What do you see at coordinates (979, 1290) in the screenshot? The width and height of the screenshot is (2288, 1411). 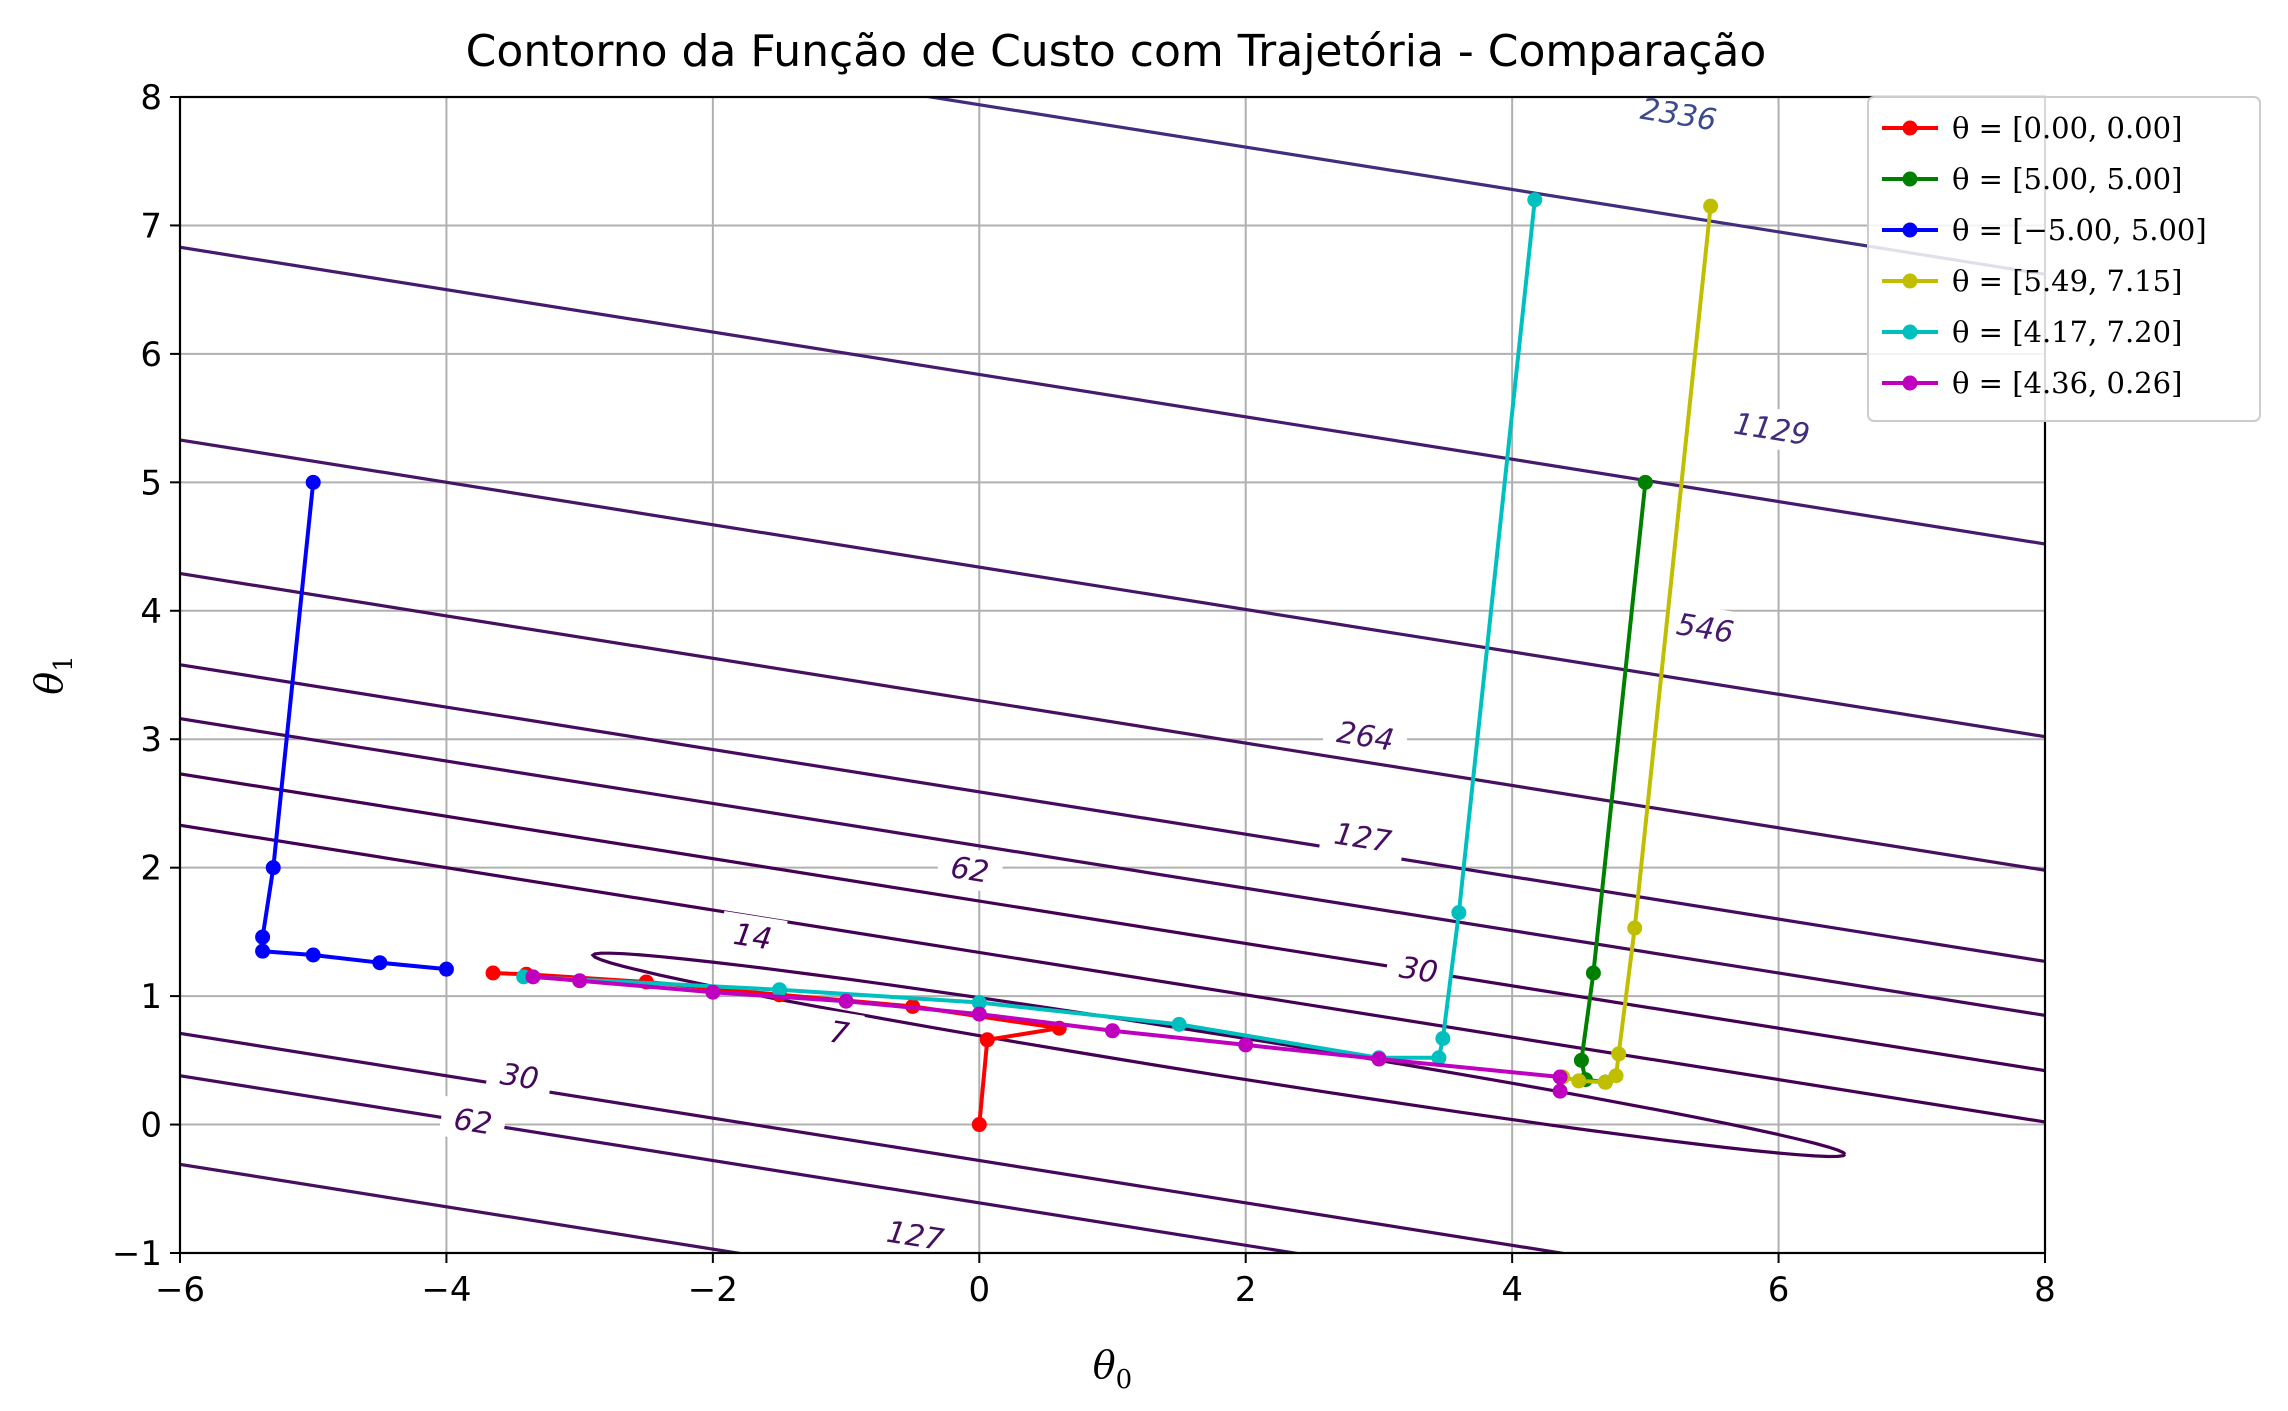 I see `x-tick-label: 0` at bounding box center [979, 1290].